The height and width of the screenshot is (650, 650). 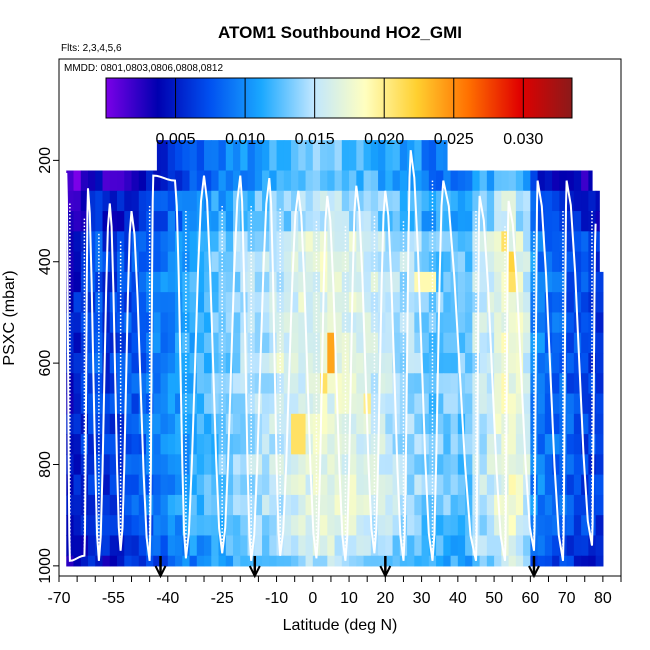 What do you see at coordinates (45, 261) in the screenshot?
I see `y-tick-label: 400` at bounding box center [45, 261].